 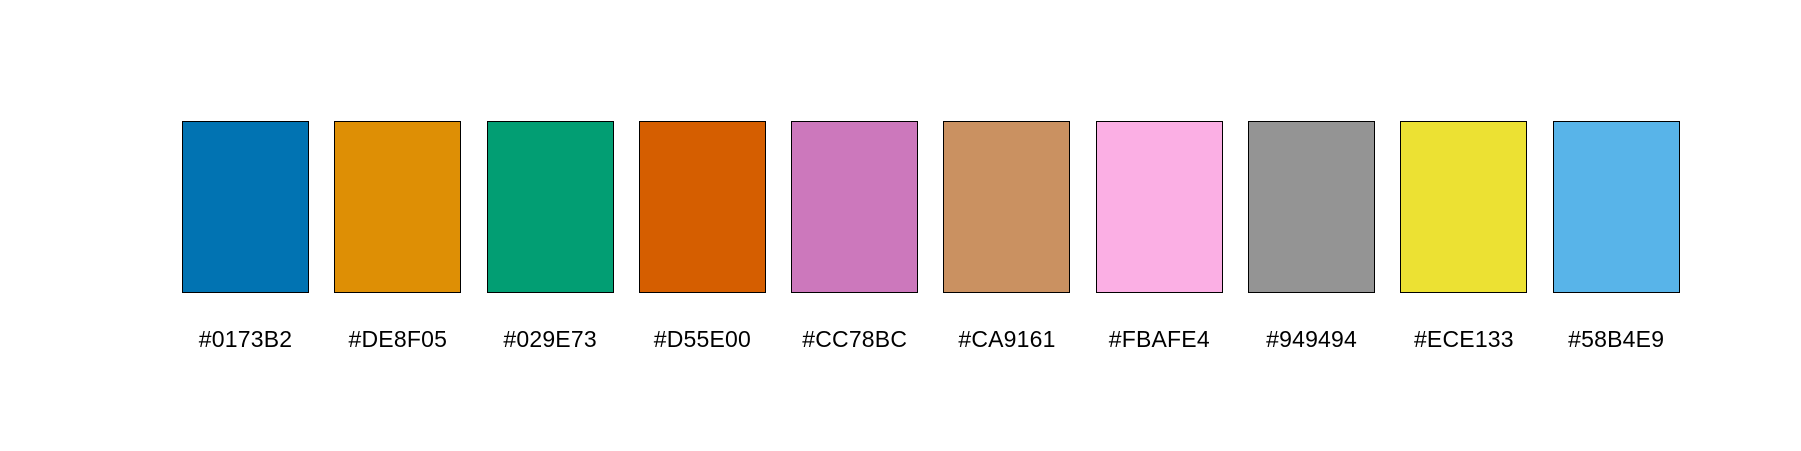 I want to click on swatch-item: #ECE133, so click(x=1464, y=237).